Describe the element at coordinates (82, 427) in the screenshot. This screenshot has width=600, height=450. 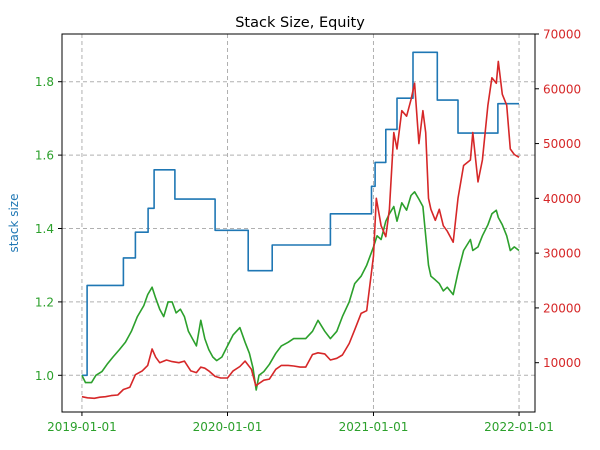
I see `x-tick-label: 2019-01-01` at that location.